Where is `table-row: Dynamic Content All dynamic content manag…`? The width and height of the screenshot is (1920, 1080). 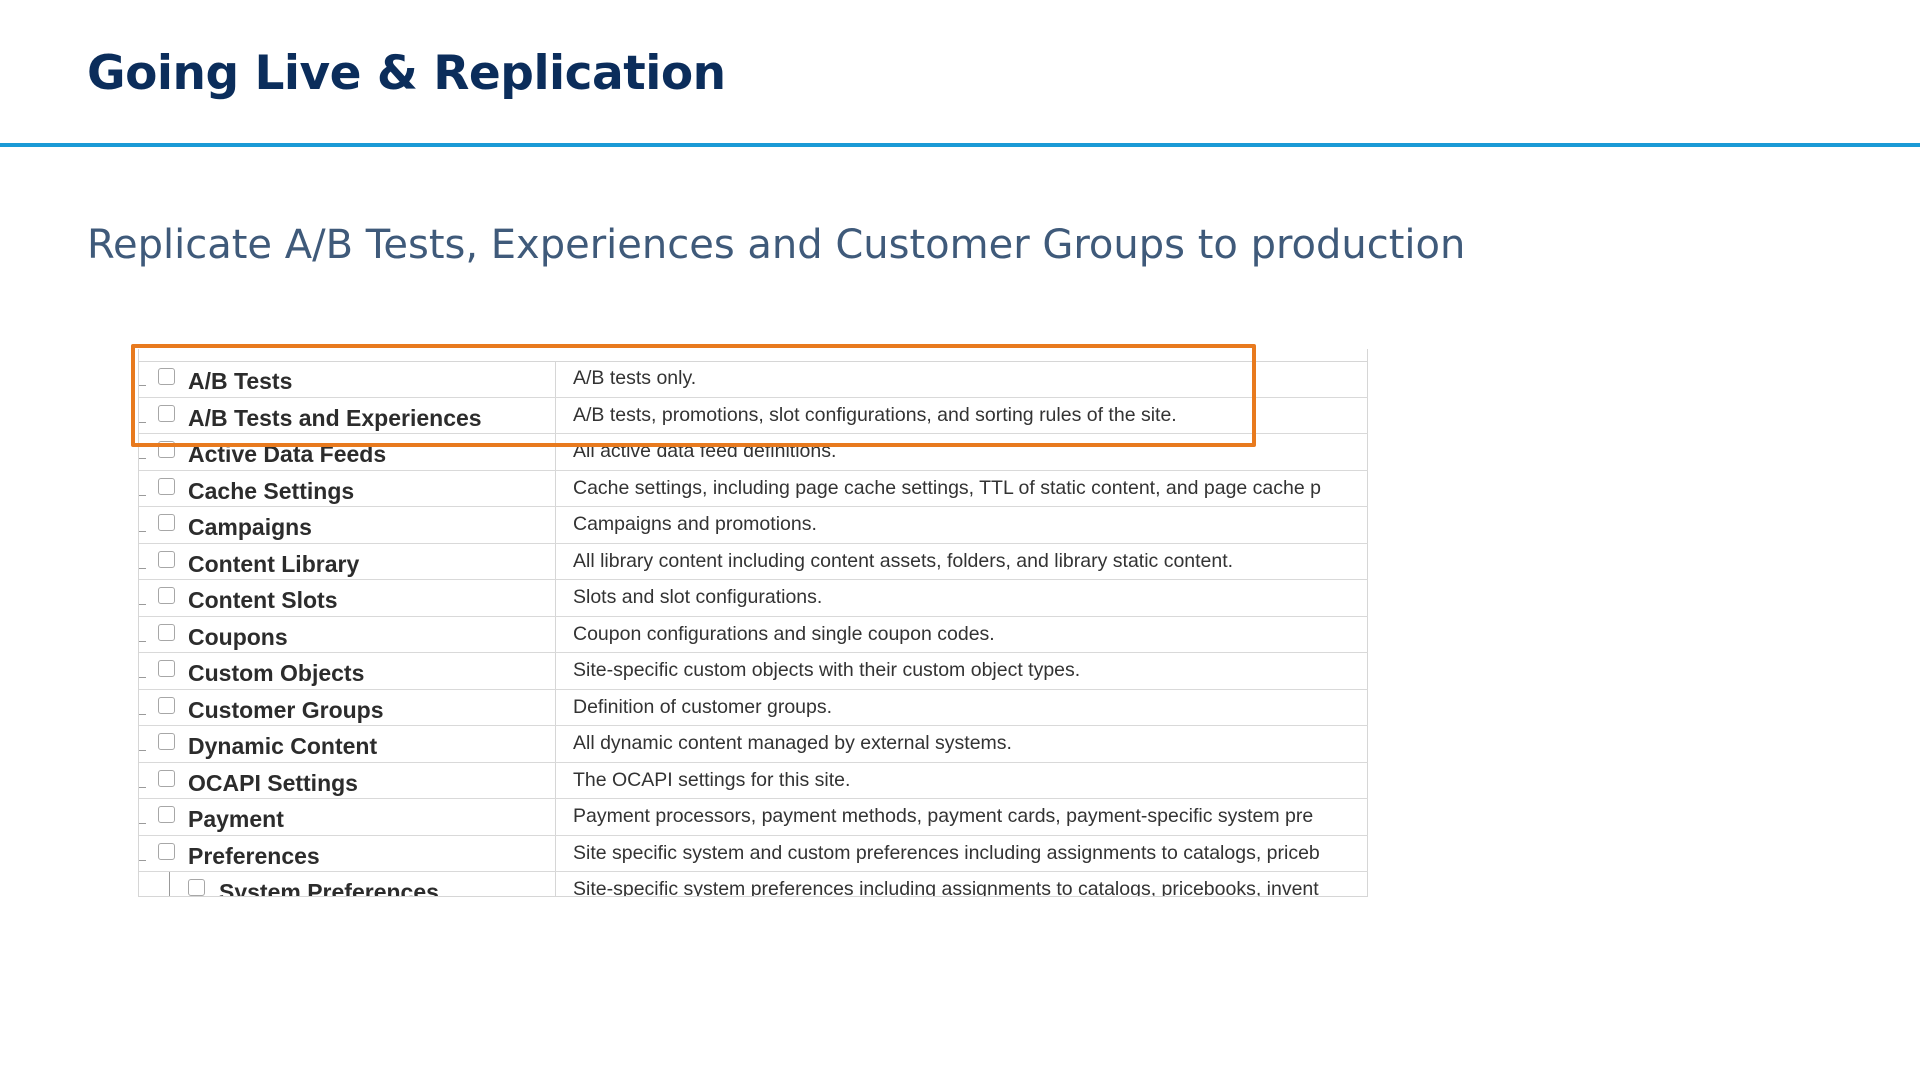
table-row: Dynamic Content All dynamic content manag… is located at coordinates (753, 744).